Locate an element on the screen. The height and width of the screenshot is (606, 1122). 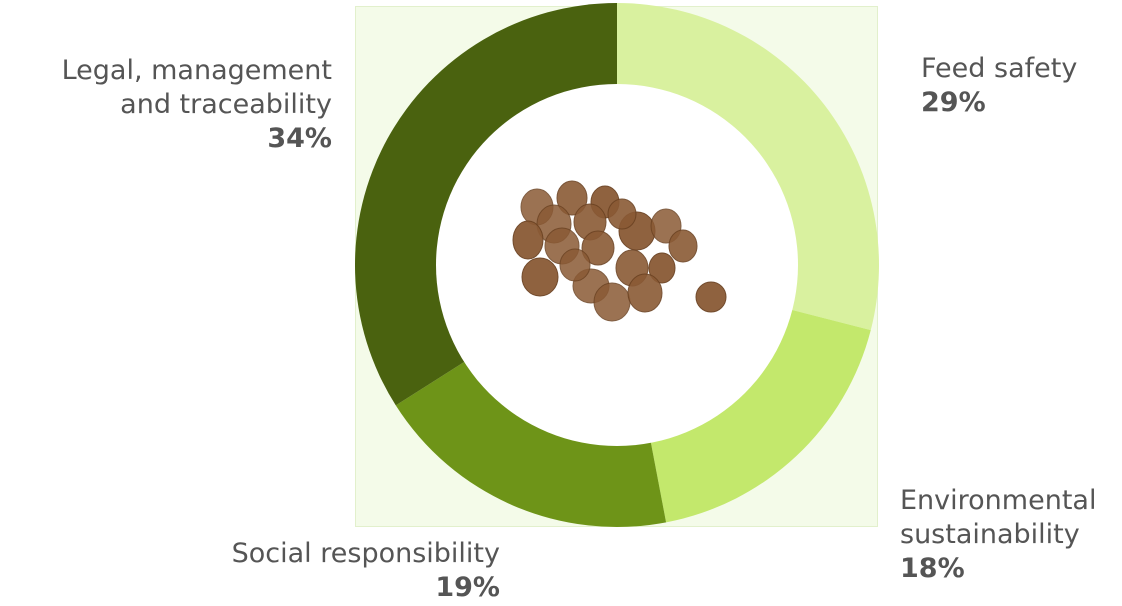
label-legal-percent: 34% is located at coordinates (299, 138).